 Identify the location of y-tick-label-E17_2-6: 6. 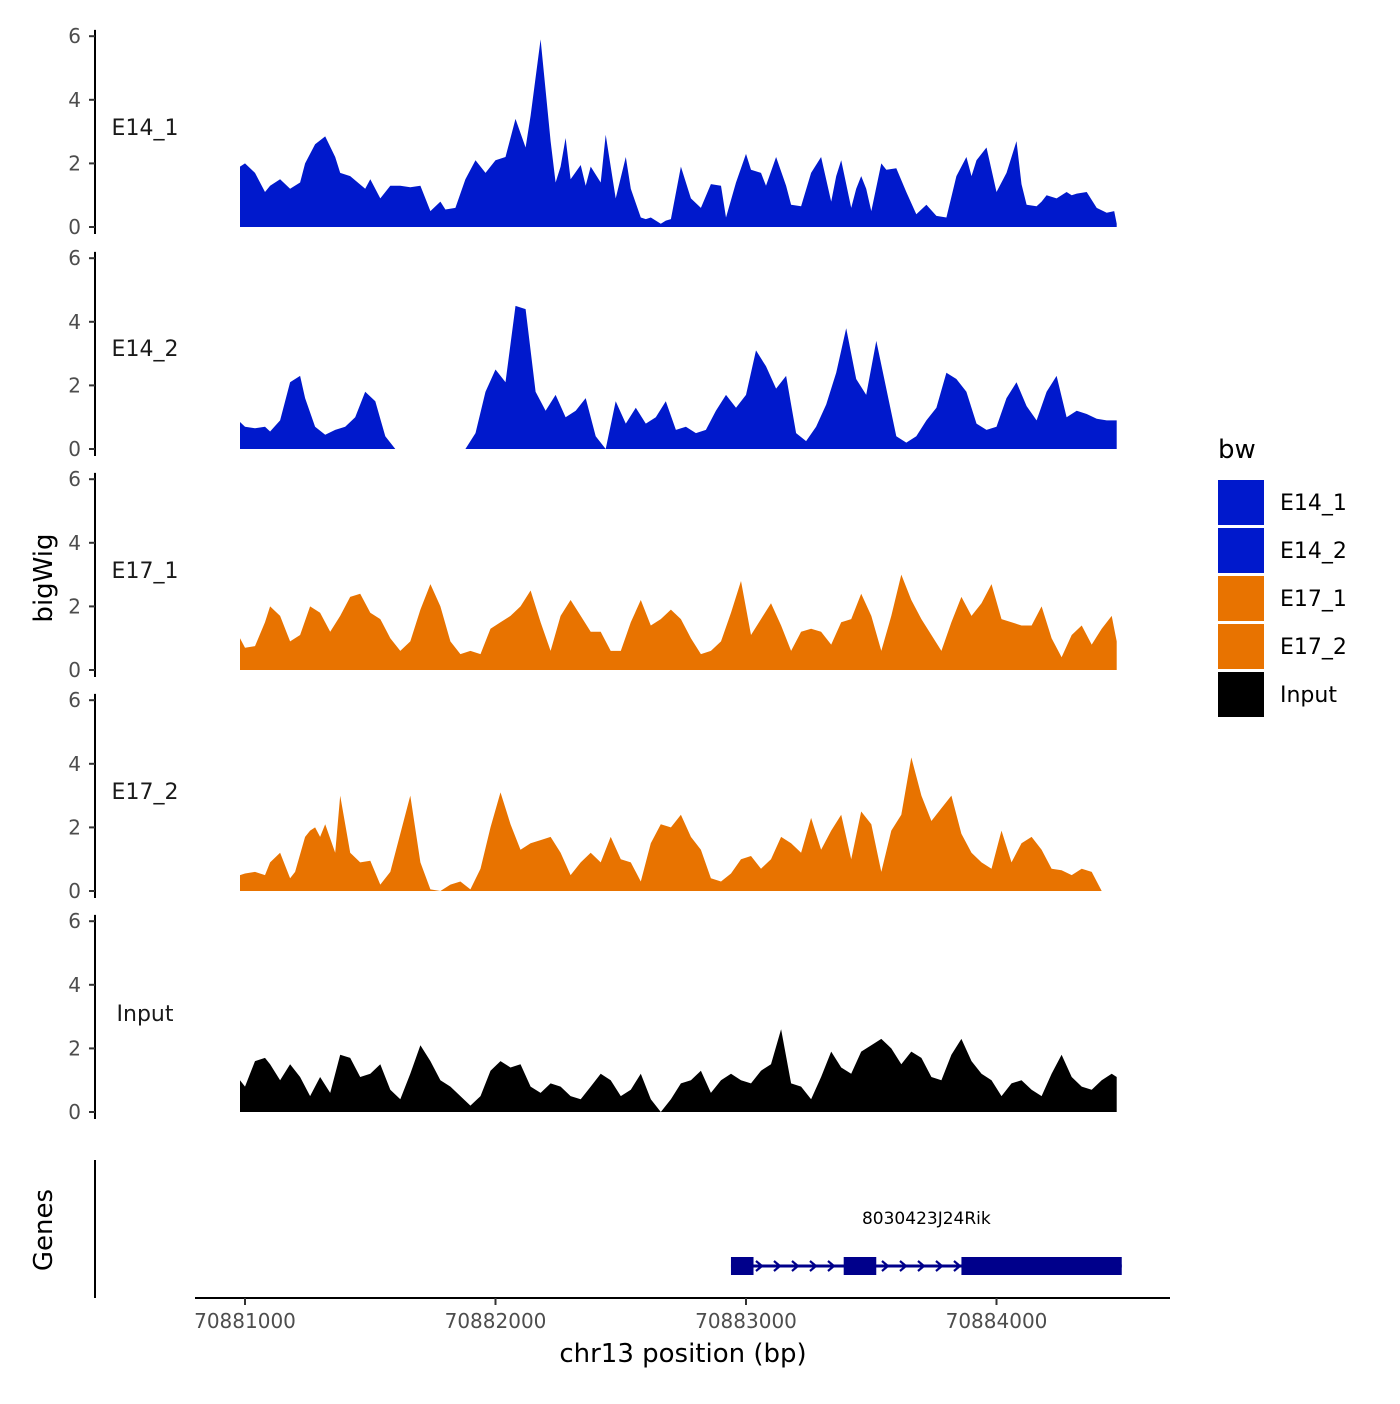
(74, 700).